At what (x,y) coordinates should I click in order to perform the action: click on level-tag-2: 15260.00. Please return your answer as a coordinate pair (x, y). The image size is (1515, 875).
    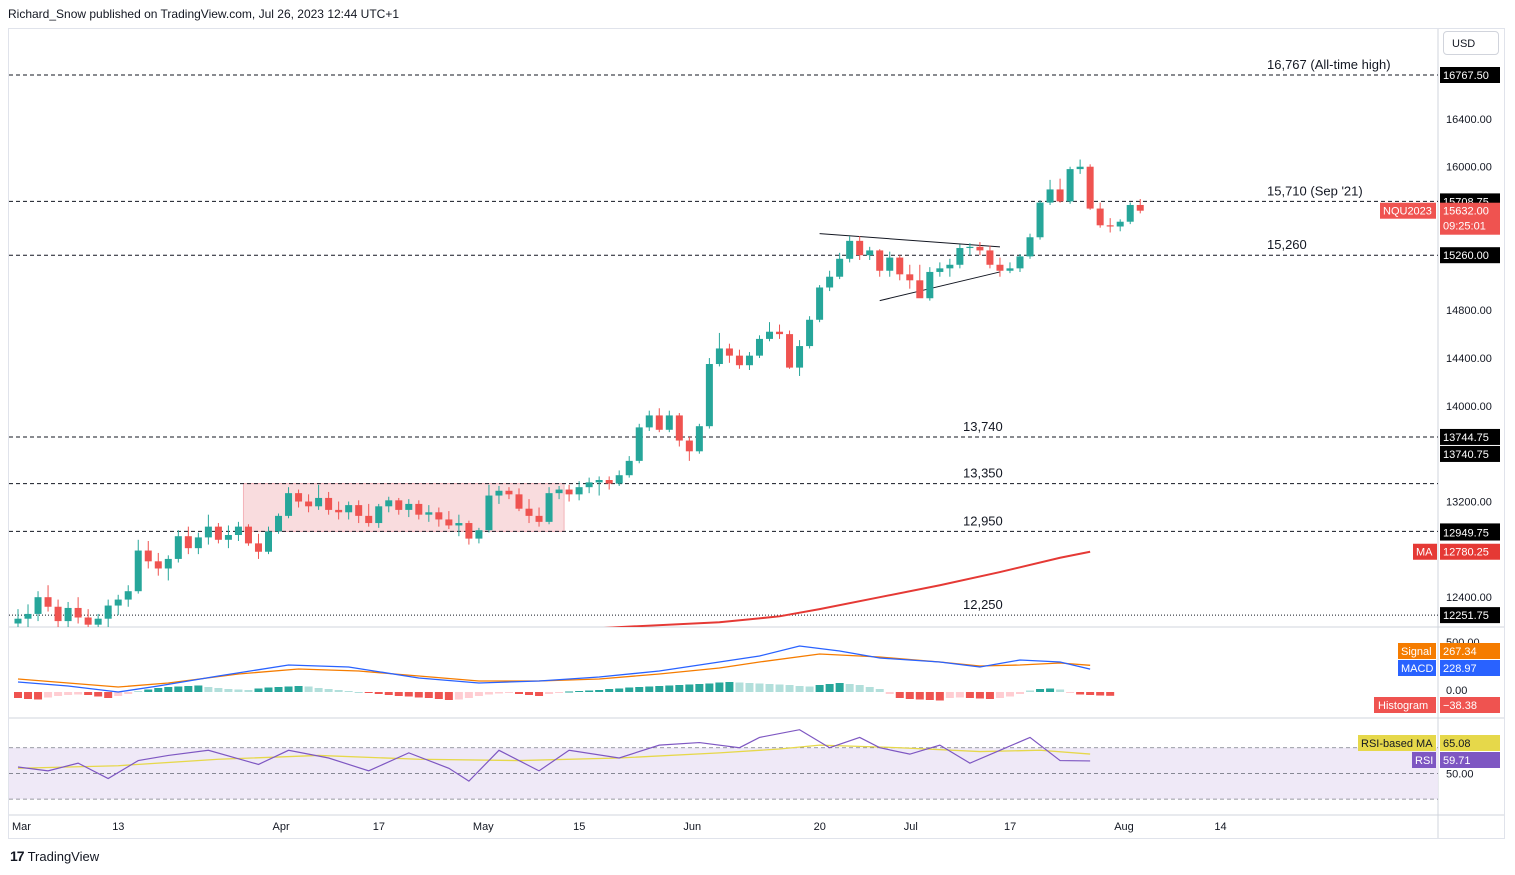
    Looking at the image, I should click on (1466, 256).